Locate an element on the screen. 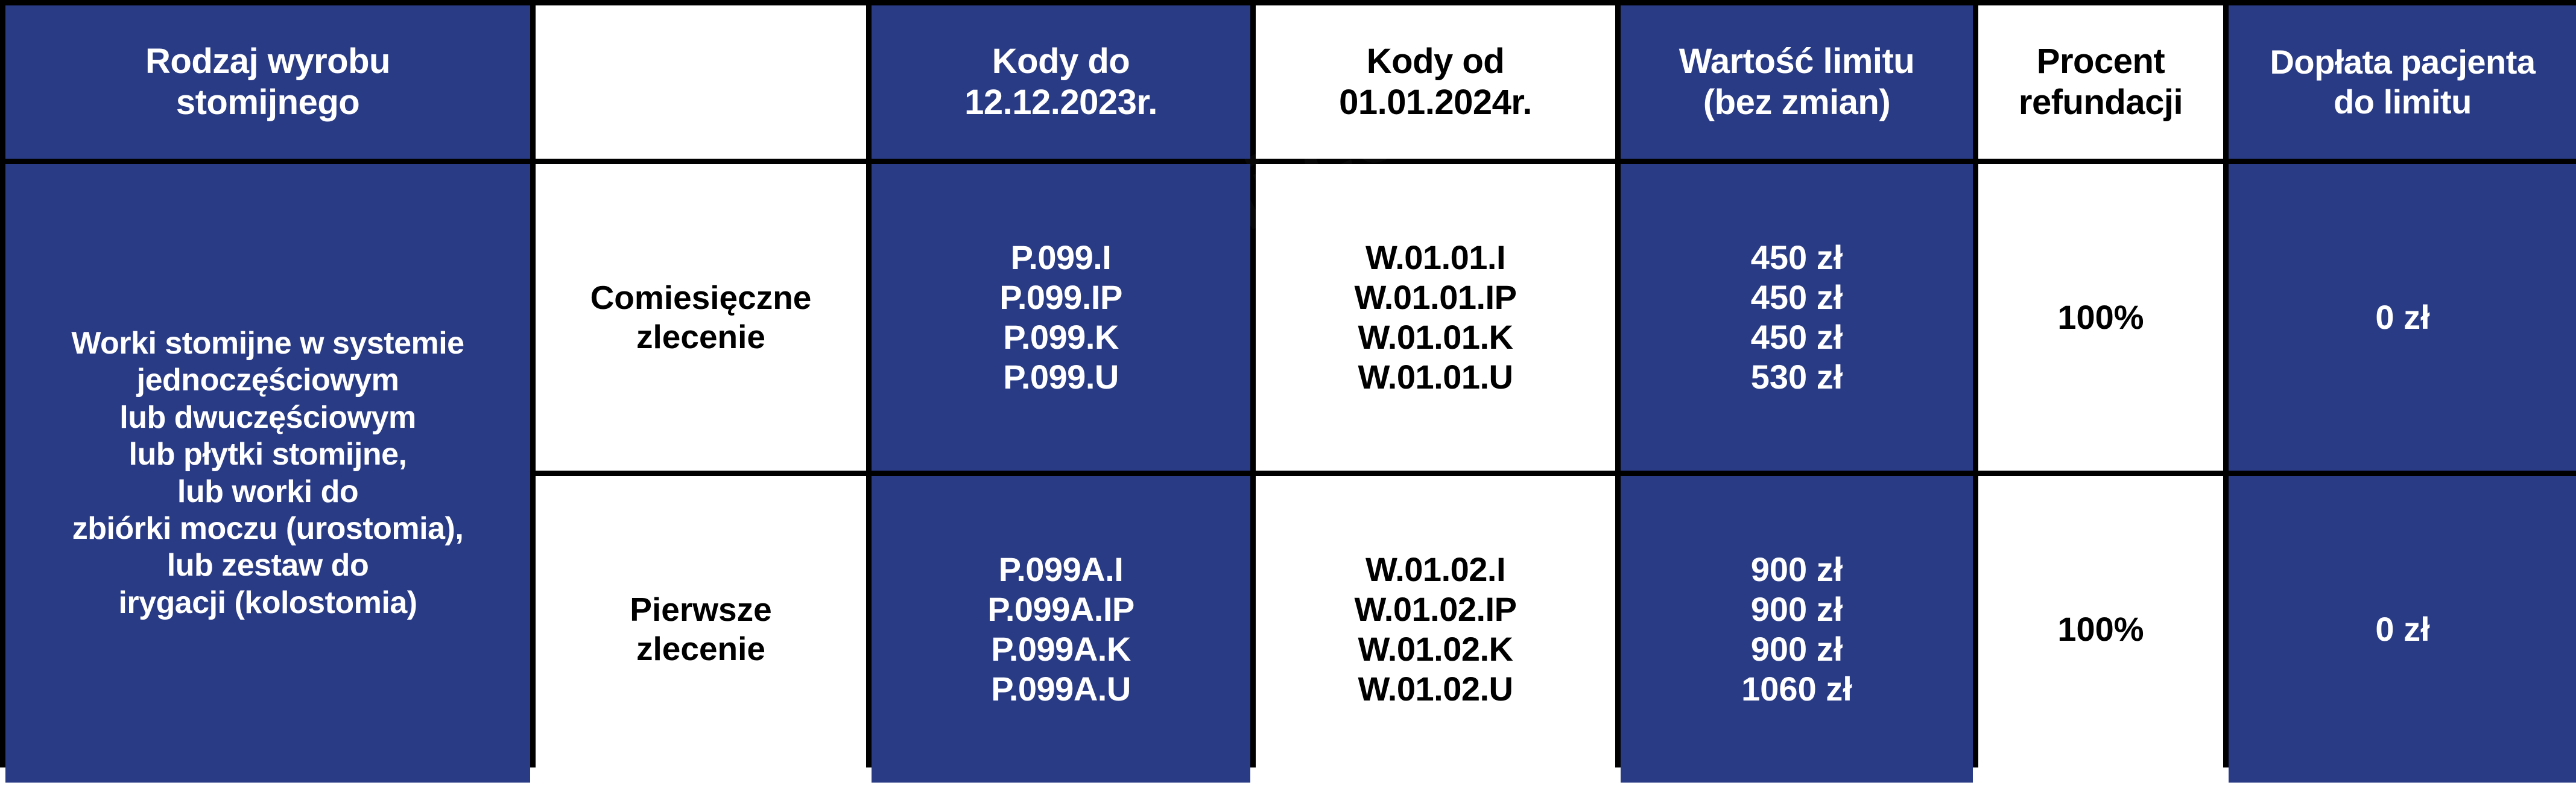 The height and width of the screenshot is (788, 2576). header-cell-product-type: Rodzaj wyrobu stomijnego is located at coordinates (267, 82).